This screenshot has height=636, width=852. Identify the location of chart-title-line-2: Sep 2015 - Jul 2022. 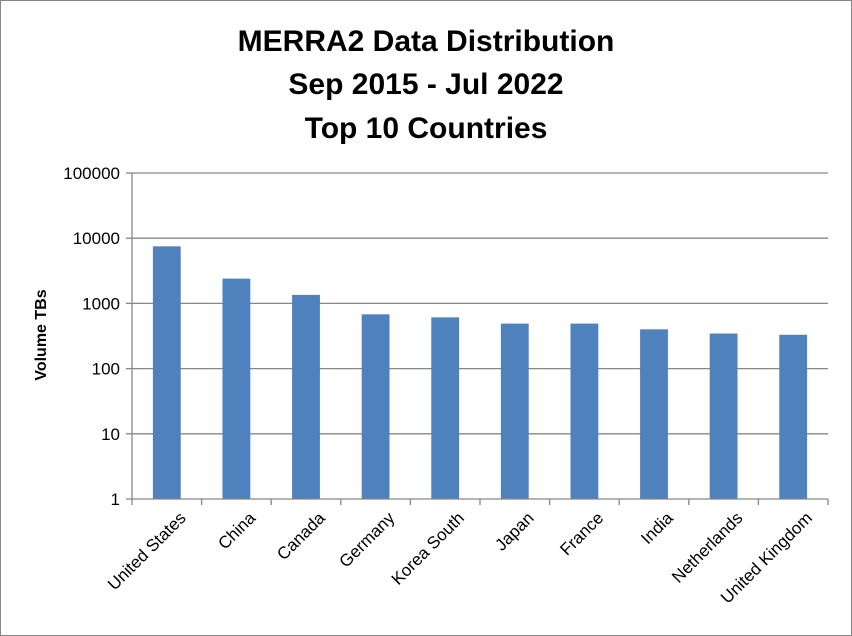
(425, 84).